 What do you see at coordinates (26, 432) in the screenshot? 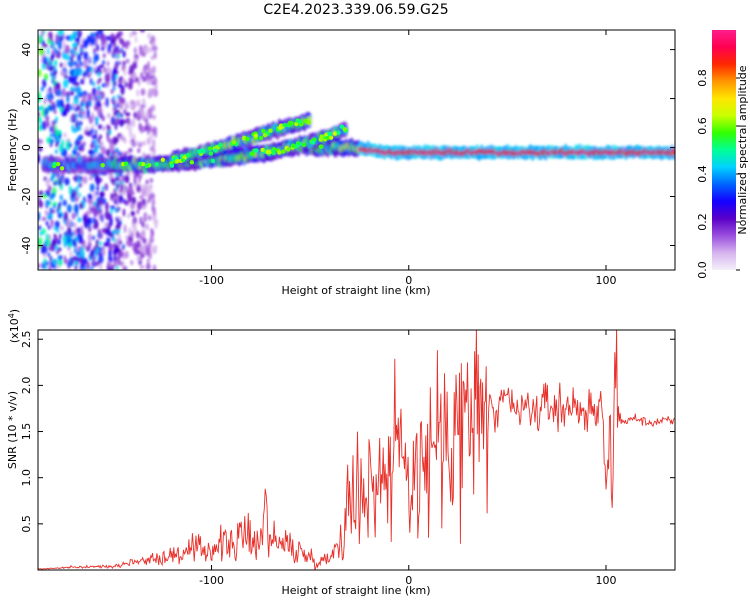
I see `y-tick-label: 1.5` at bounding box center [26, 432].